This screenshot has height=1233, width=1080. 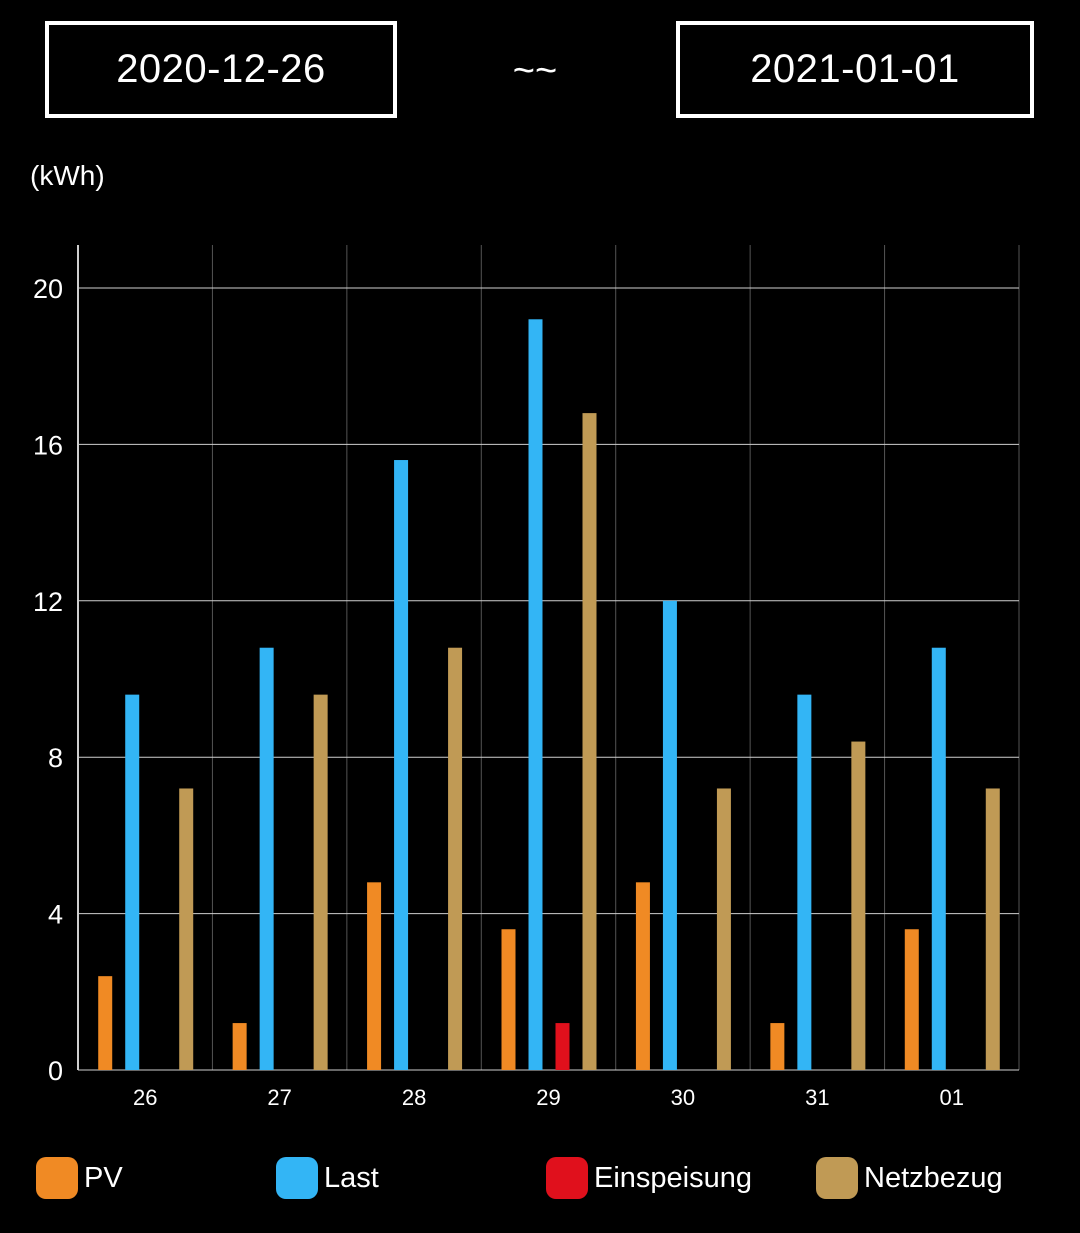 I want to click on x-tick-label: 31, so click(x=817, y=1097).